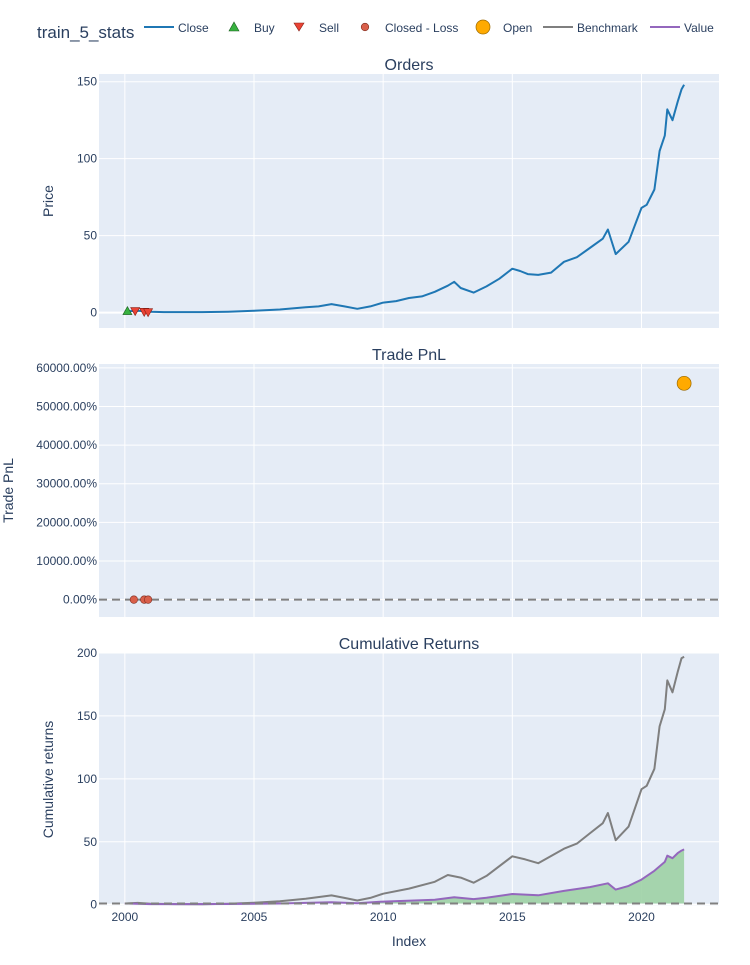 The height and width of the screenshot is (965, 750). What do you see at coordinates (365, 27) in the screenshot?
I see `legend-circle-icon` at bounding box center [365, 27].